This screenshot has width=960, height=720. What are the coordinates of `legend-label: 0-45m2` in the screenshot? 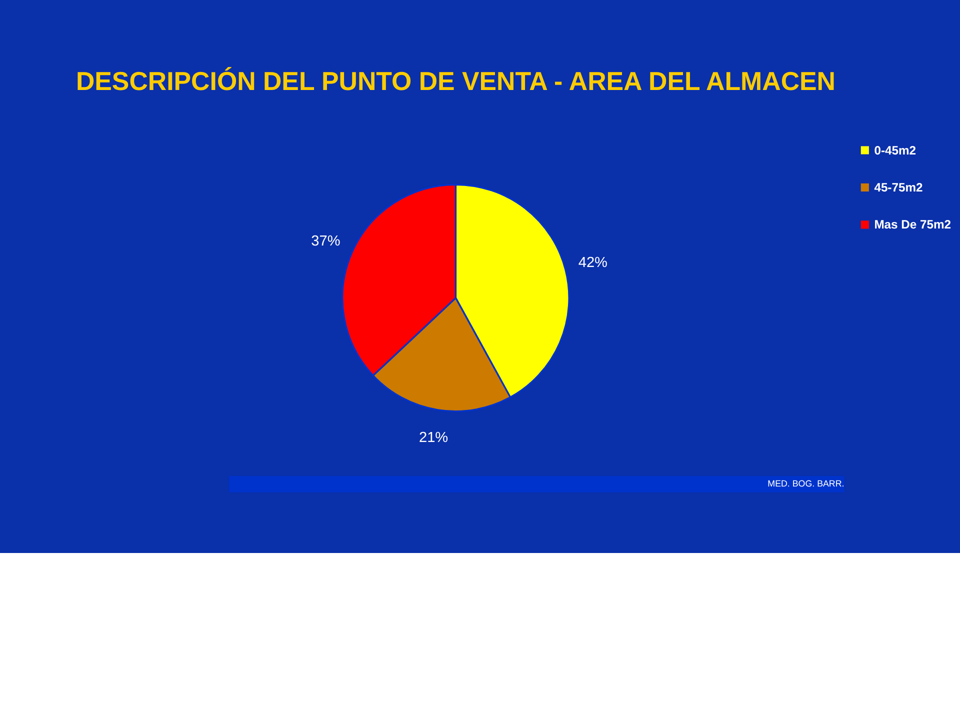 It's located at (895, 150).